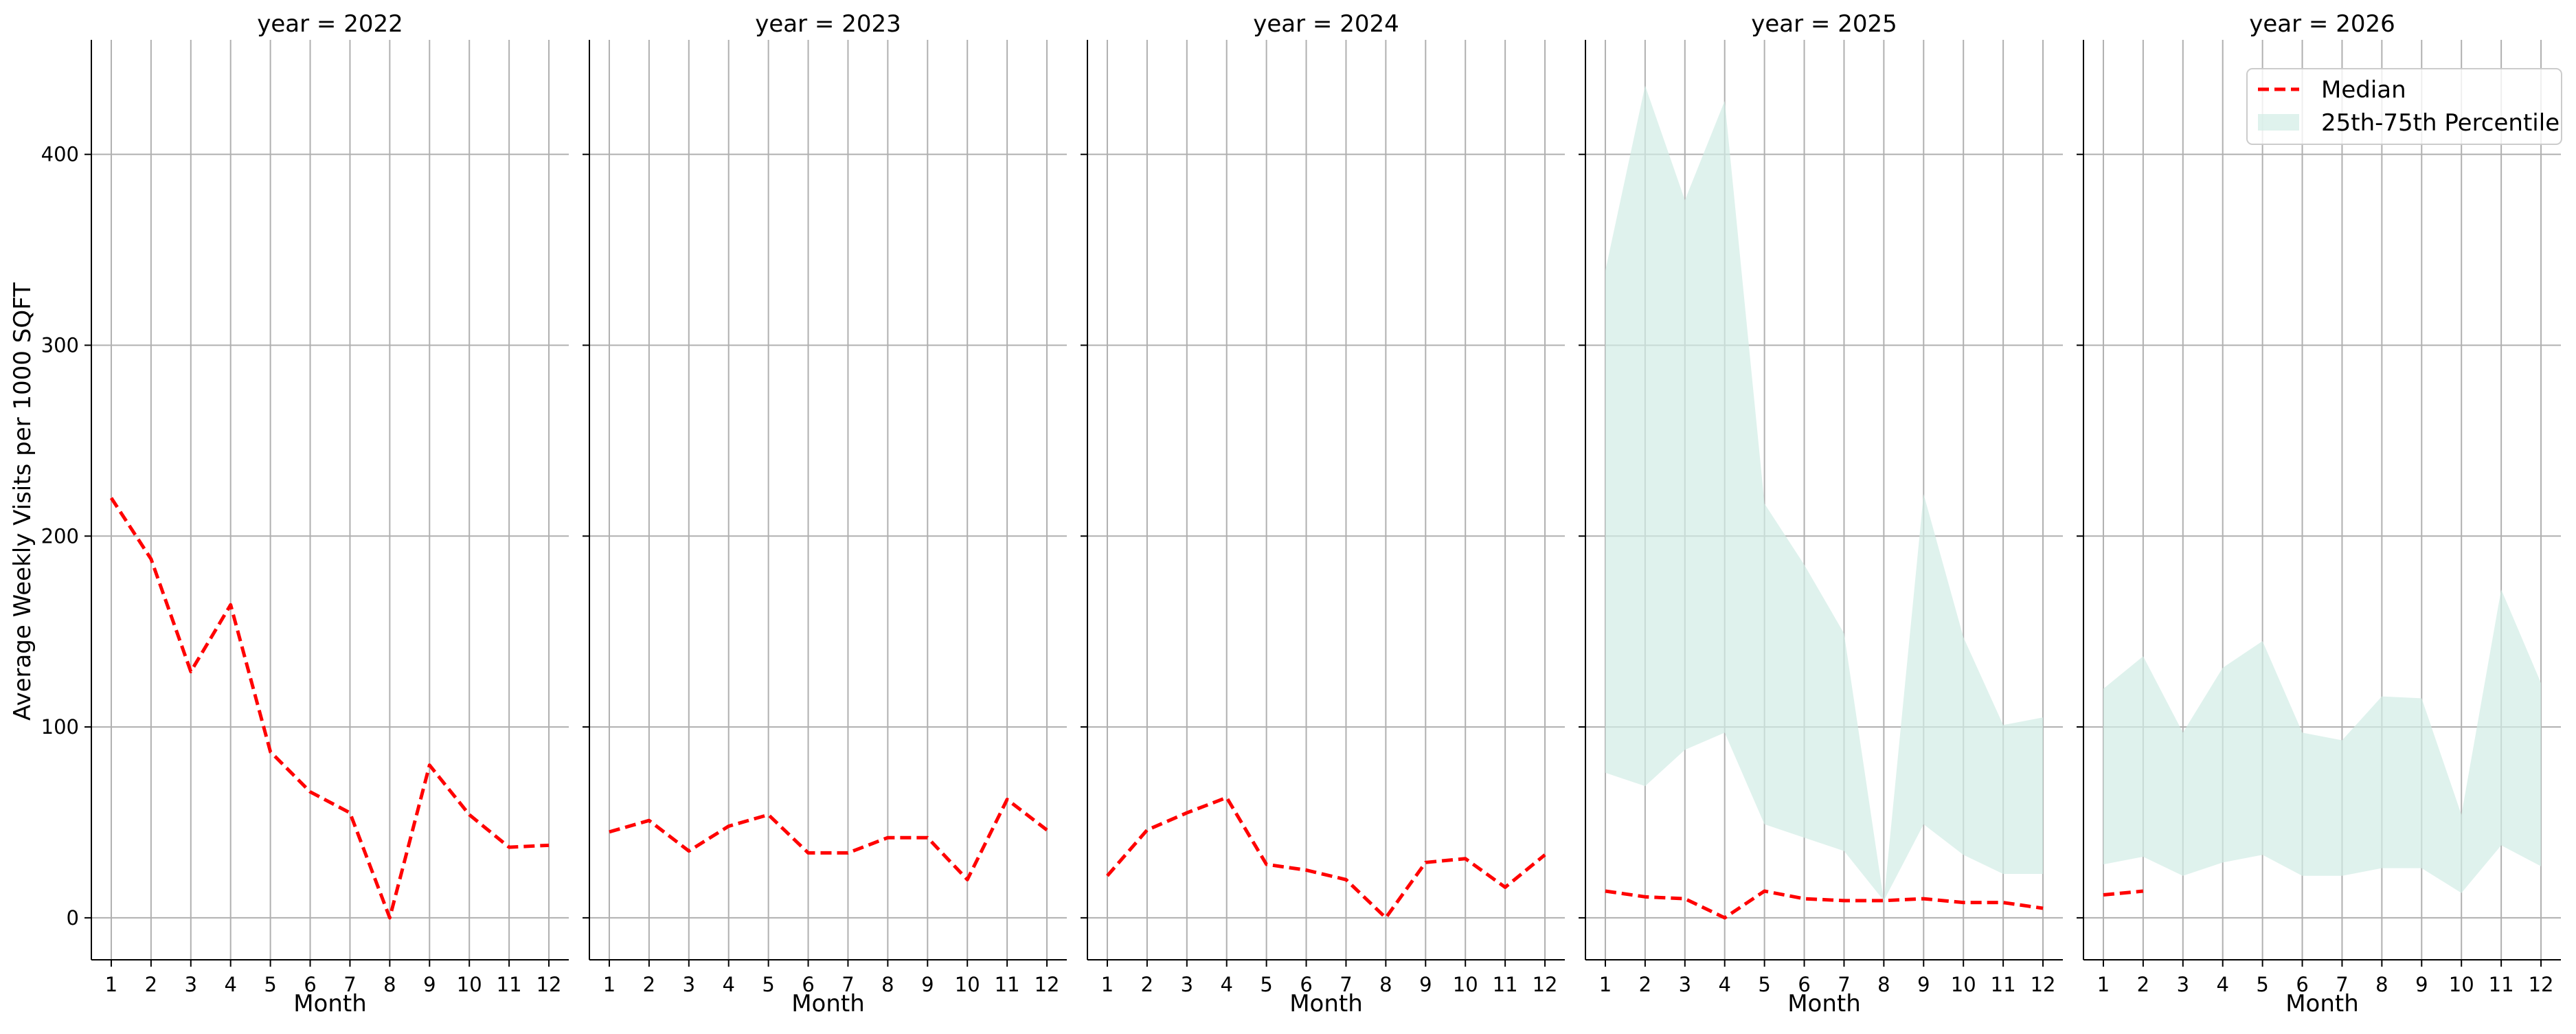  I want to click on y-tick-label: 0, so click(73, 918).